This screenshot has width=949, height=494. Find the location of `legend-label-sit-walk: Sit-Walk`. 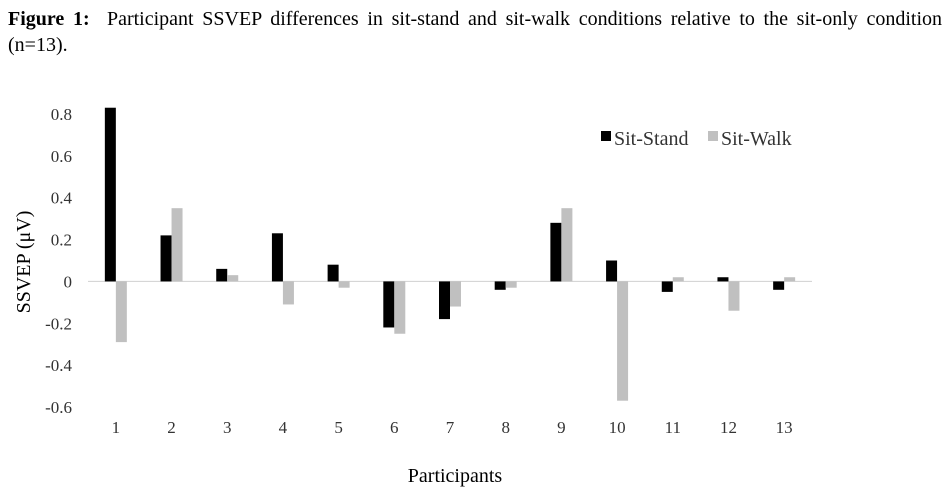

legend-label-sit-walk: Sit-Walk is located at coordinates (756, 139).